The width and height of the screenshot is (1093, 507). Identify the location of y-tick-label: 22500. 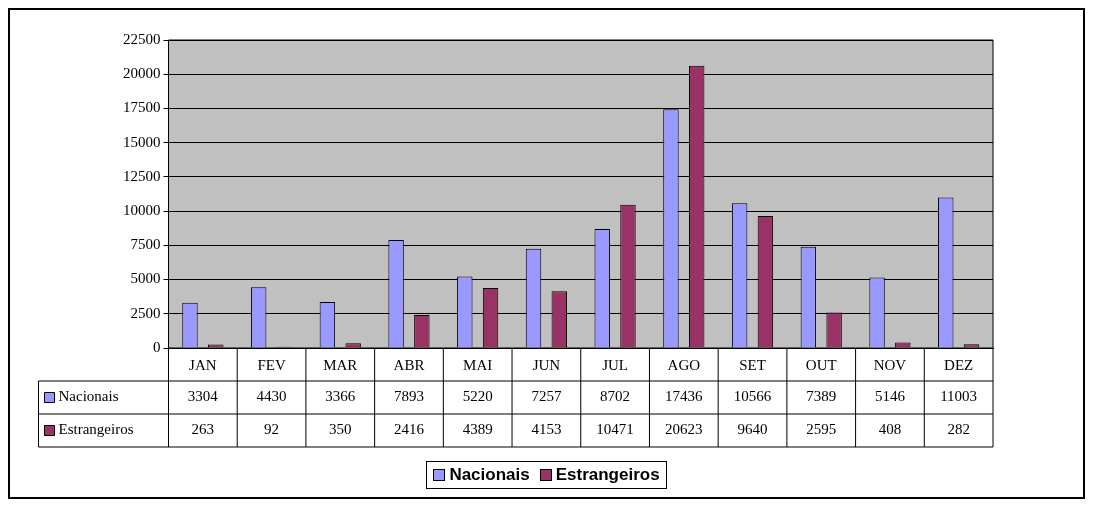
(142, 38).